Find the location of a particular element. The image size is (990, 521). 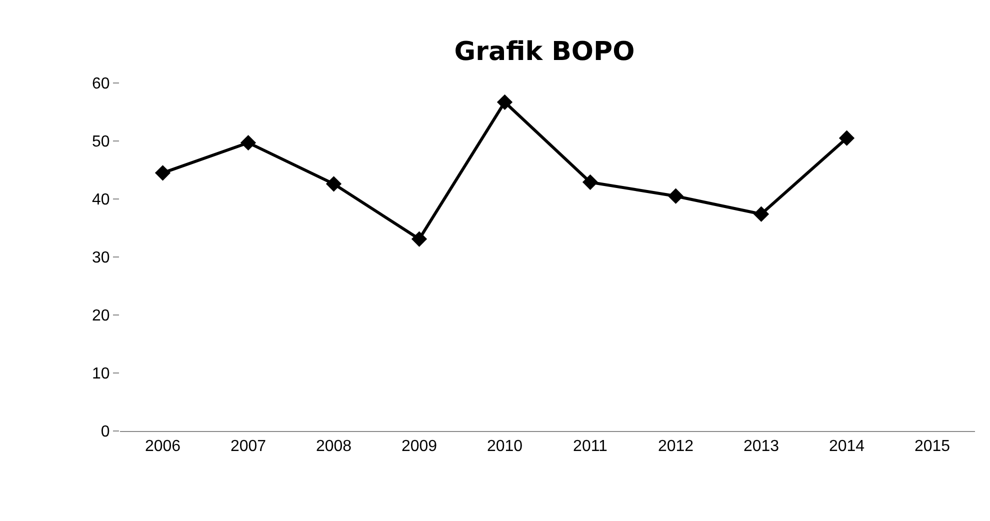

y-tick-label: 50 is located at coordinates (101, 142).